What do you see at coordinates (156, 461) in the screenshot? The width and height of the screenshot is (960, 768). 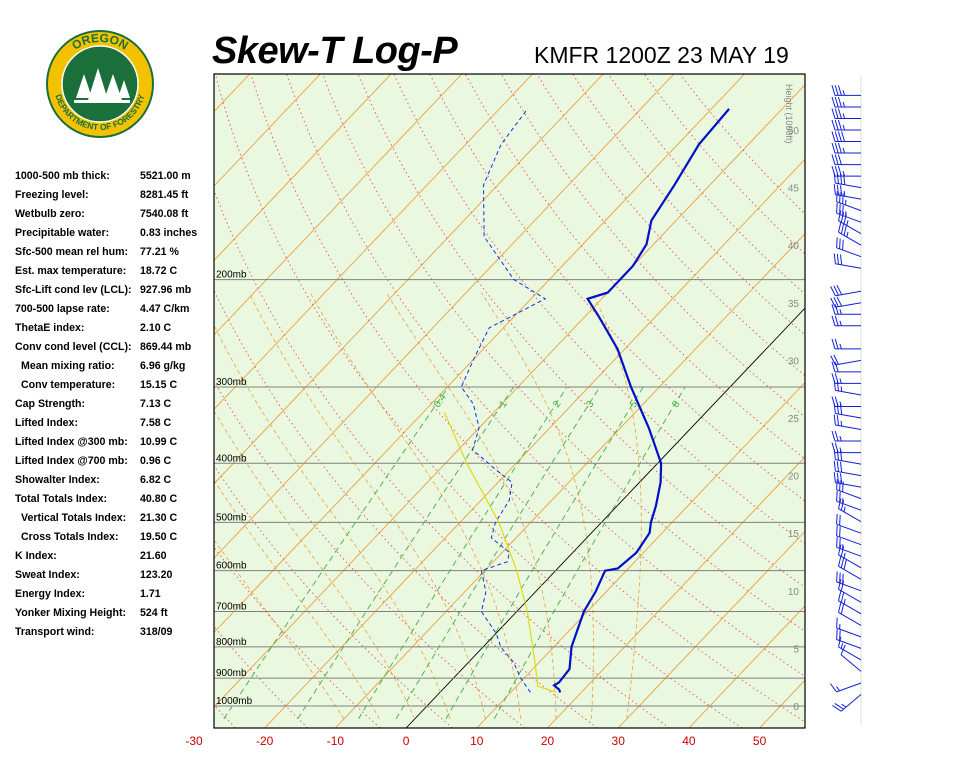 I see `stat-value: 0.96 C` at bounding box center [156, 461].